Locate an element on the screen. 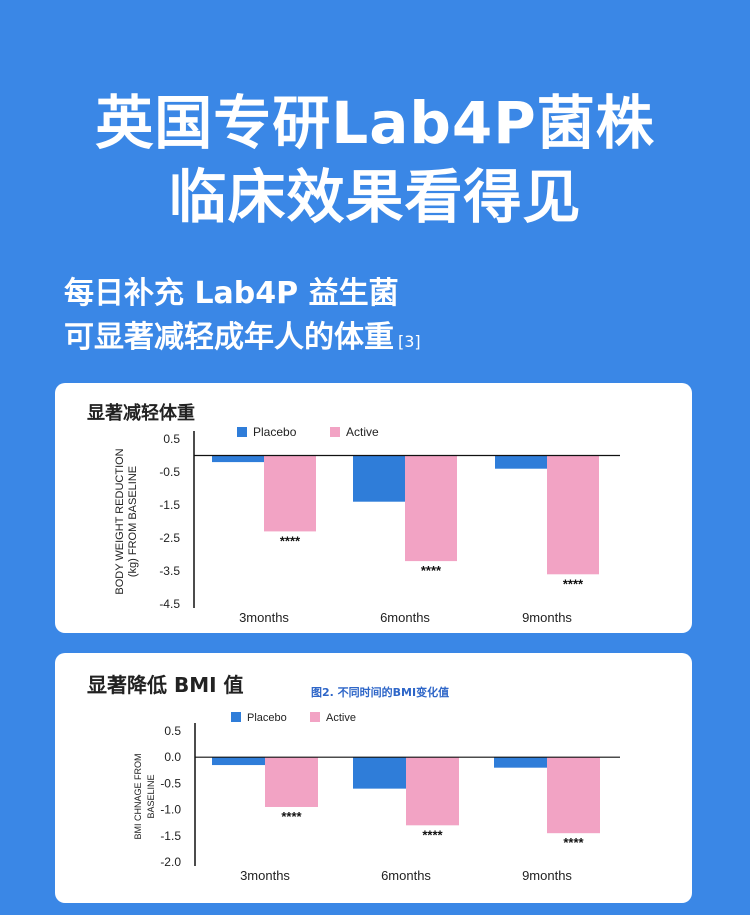 The width and height of the screenshot is (750, 915). subtitle-line-2-text: 可显著减轻成年人的体重 is located at coordinates (229, 337).